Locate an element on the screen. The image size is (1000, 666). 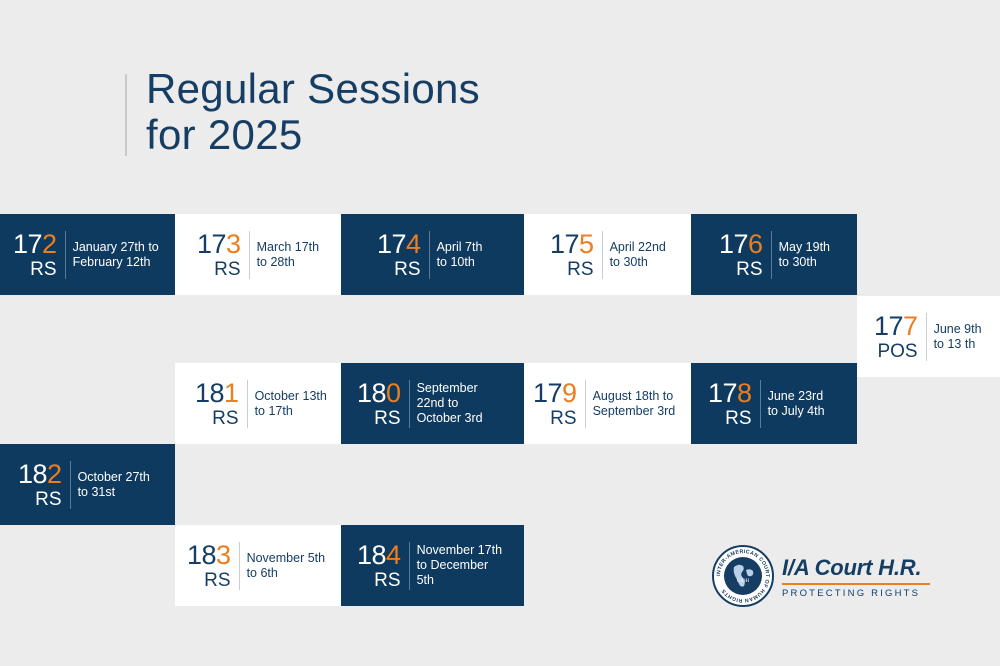
session-dates: November 17th to December 5th is located at coordinates (459, 565).